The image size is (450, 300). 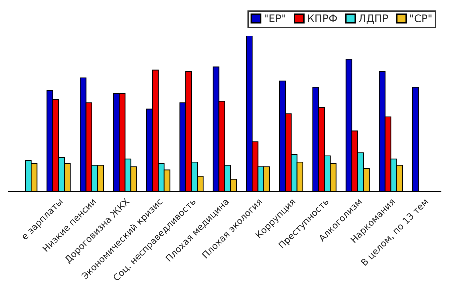 What do you see at coordinates (373, 19) in the screenshot?
I see `legend-label: ЛДПР` at bounding box center [373, 19].